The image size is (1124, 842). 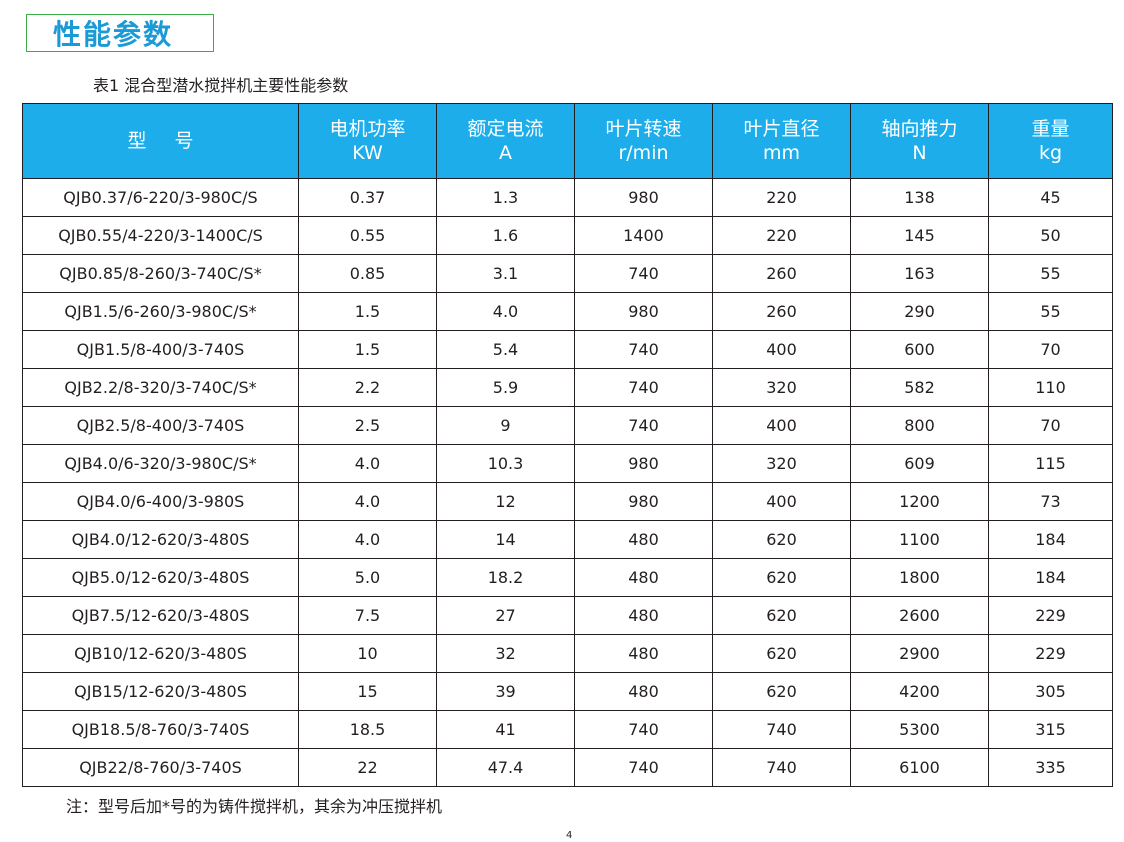 What do you see at coordinates (505, 387) in the screenshot?
I see `cell-current: 5.9` at bounding box center [505, 387].